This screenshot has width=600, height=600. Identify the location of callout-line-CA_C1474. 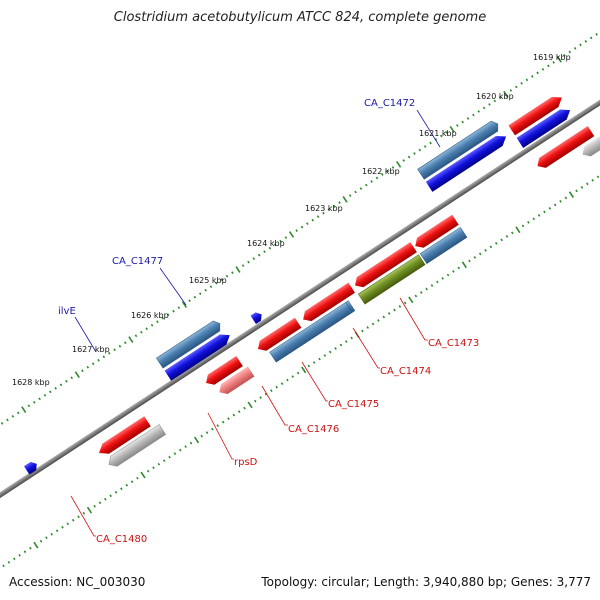
(366, 348).